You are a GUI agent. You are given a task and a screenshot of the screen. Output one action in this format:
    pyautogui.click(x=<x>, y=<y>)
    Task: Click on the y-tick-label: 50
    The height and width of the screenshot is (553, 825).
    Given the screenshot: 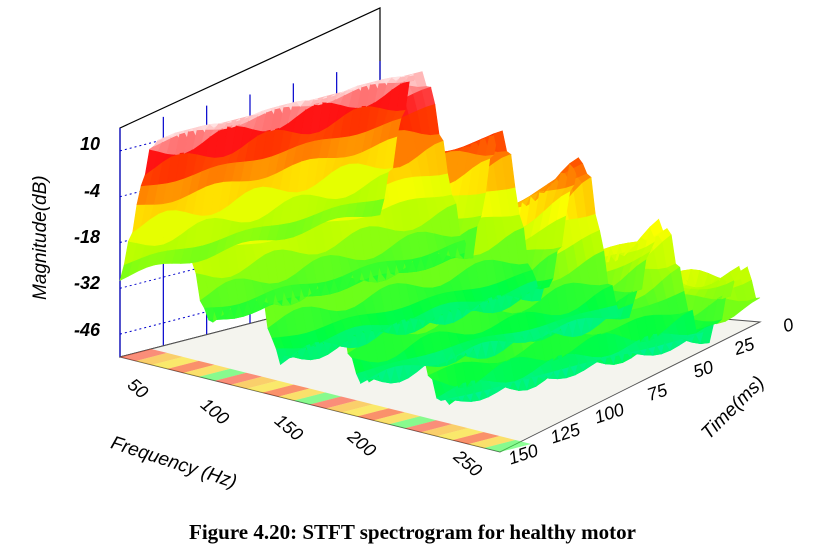 What is the action you would take?
    pyautogui.click(x=703, y=369)
    